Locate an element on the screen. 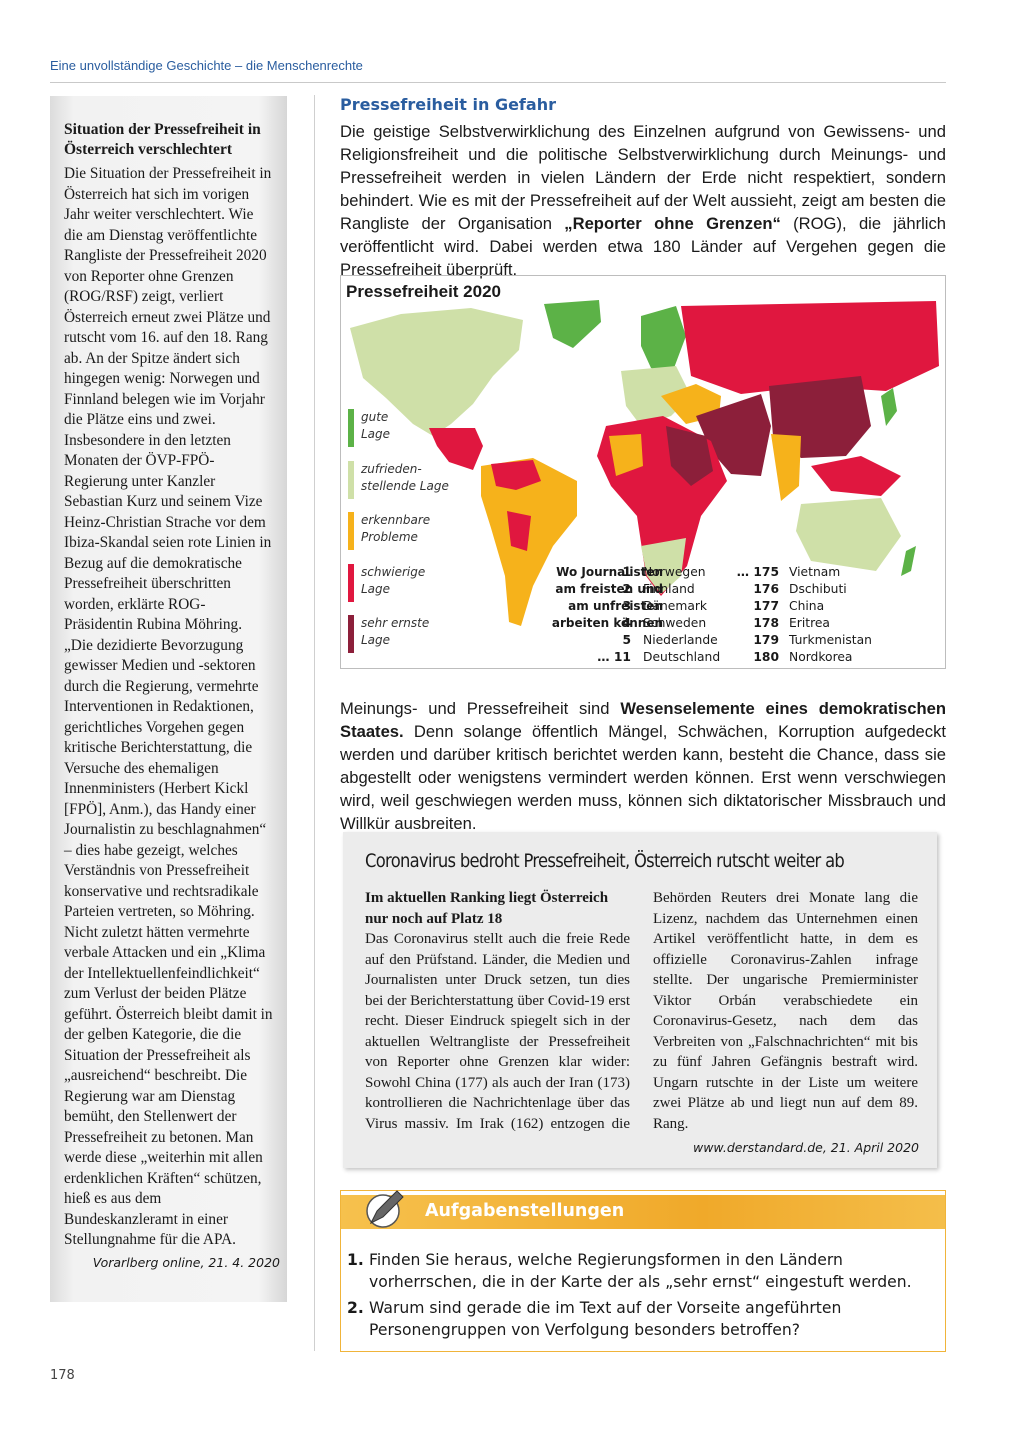  legend-label: sehr ernste Lage is located at coordinates (395, 632).